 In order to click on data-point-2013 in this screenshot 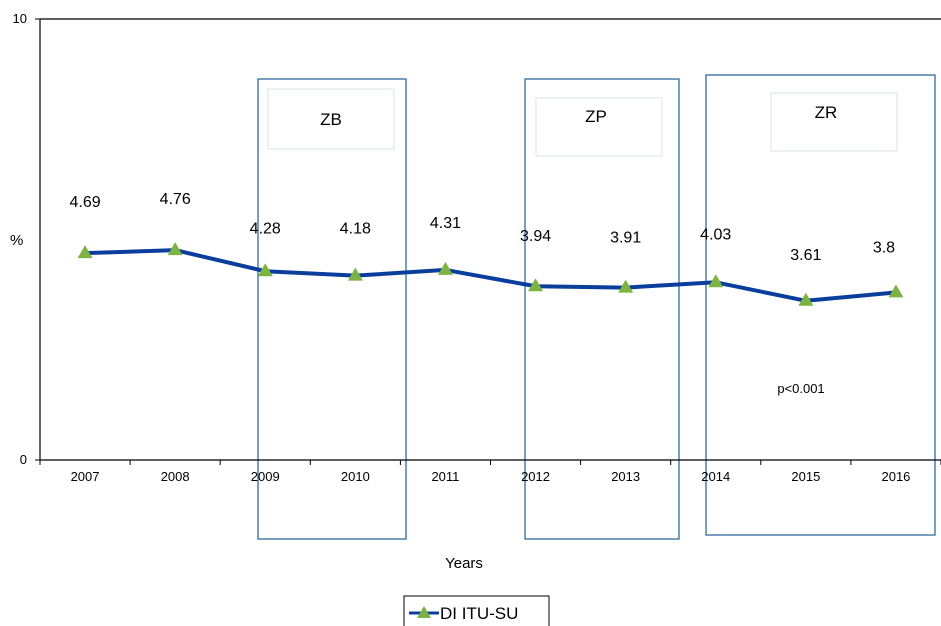, I will do `click(626, 286)`.